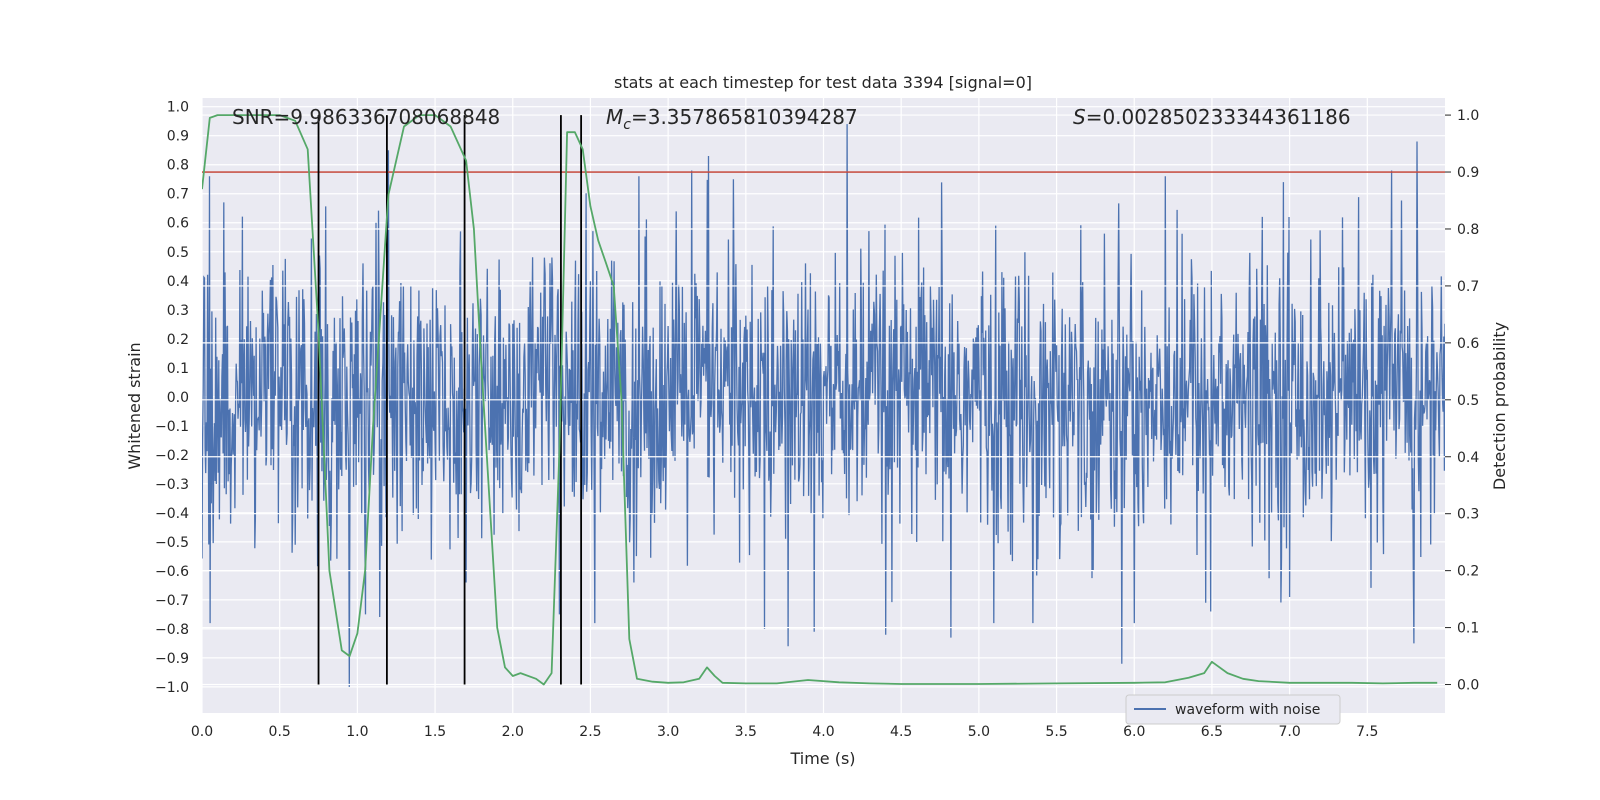 The width and height of the screenshot is (1600, 800). I want to click on y-tick-label-left: 0.6, so click(178, 224).